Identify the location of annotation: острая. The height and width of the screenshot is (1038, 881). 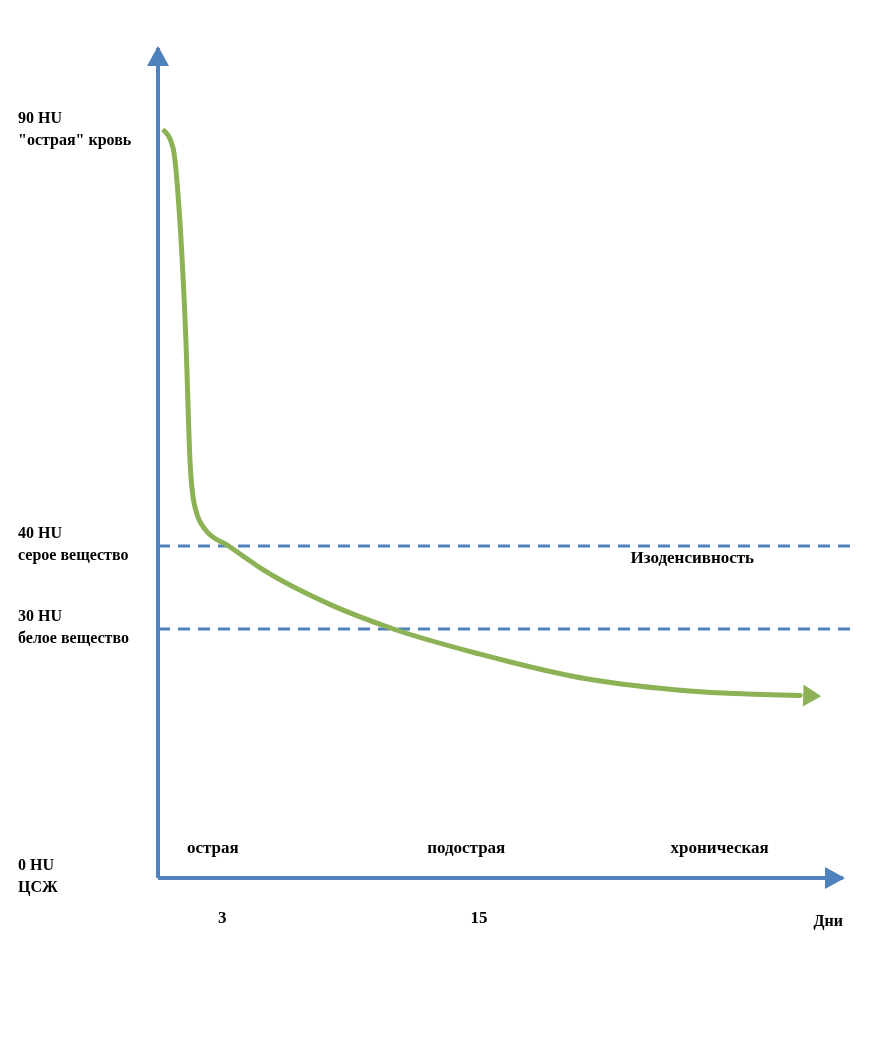
(212, 848).